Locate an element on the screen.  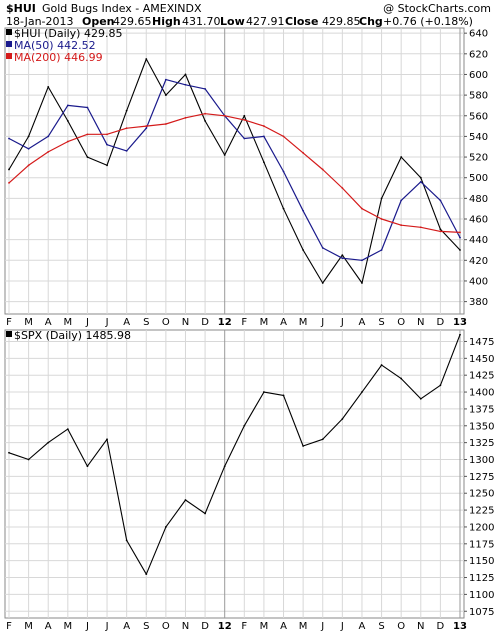
chg-value: +0.76 (+0.18%) is located at coordinates (428, 21).